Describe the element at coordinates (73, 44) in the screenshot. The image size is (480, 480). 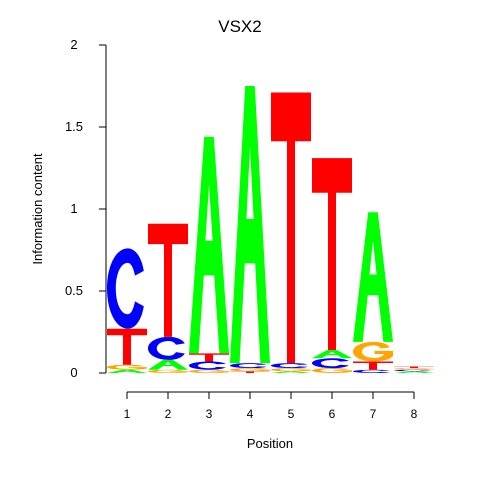
I see `y-tick-label: 2` at that location.